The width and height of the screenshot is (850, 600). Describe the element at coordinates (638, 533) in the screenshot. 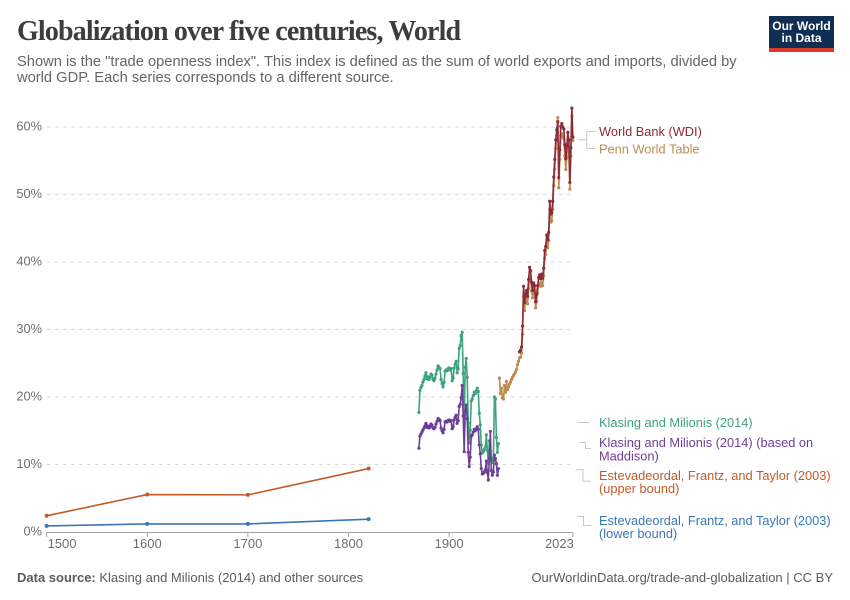

I see `svg-text: (lower bound)` at that location.